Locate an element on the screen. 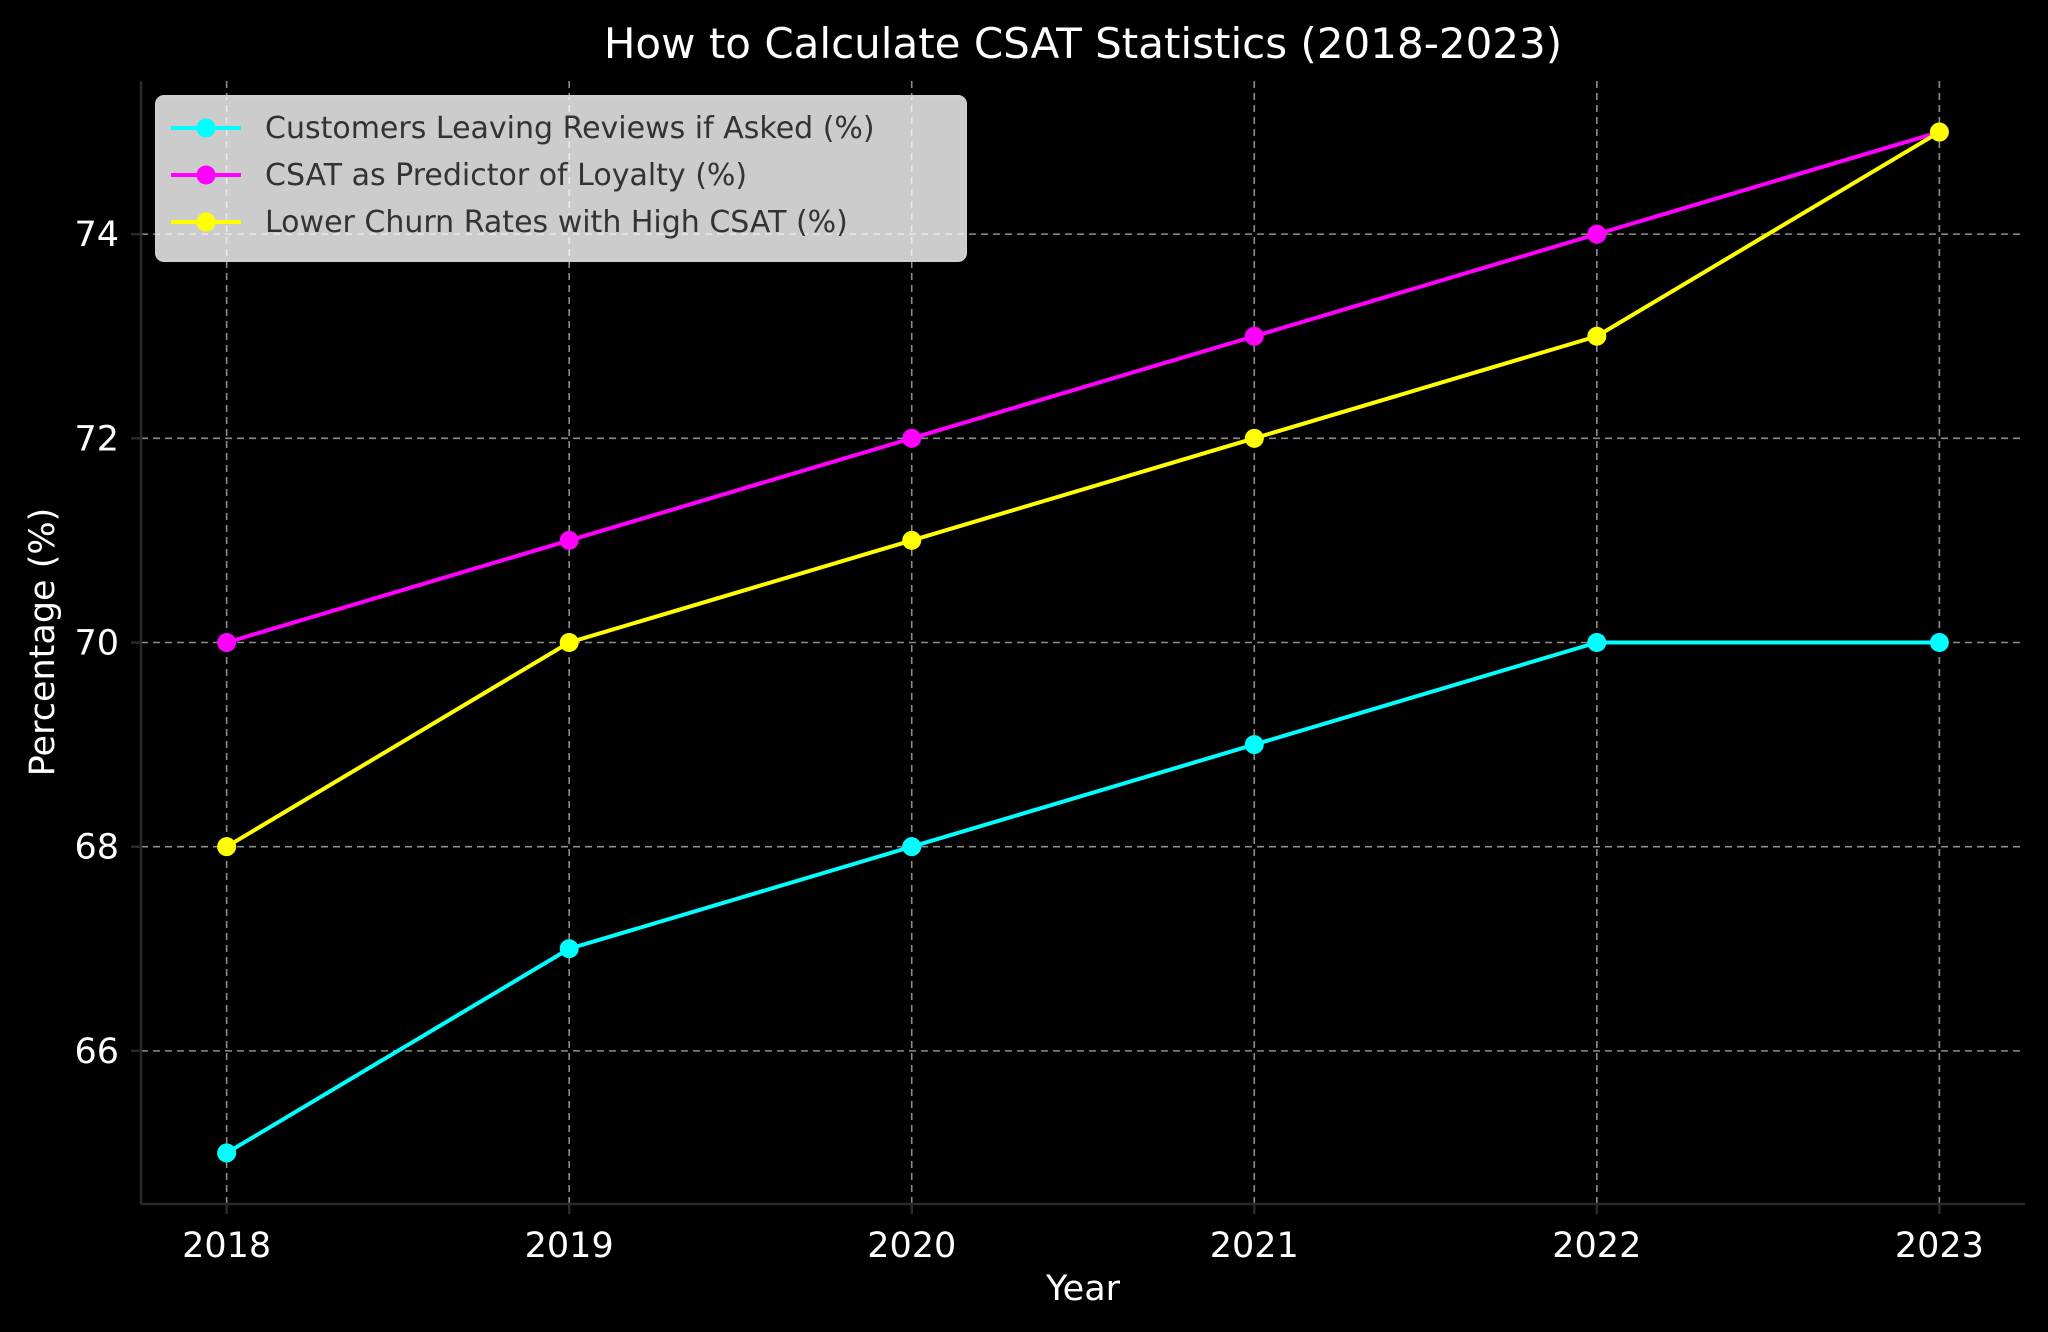  legend-box is located at coordinates (561, 178).